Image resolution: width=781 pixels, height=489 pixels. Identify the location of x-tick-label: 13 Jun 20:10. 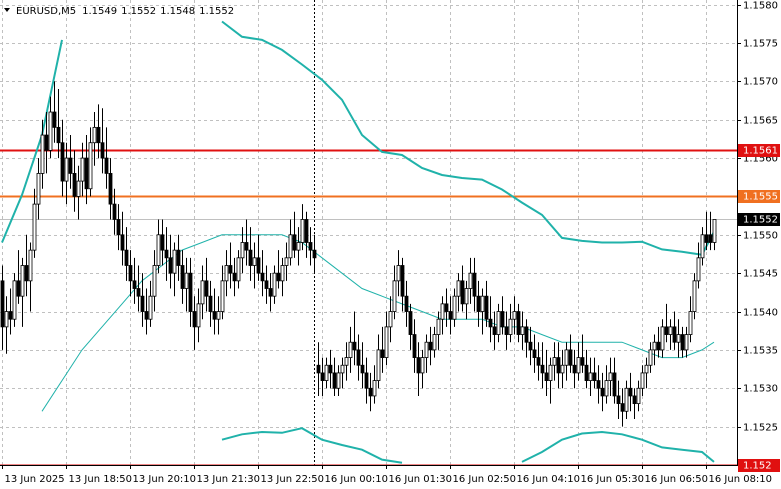
(165, 479).